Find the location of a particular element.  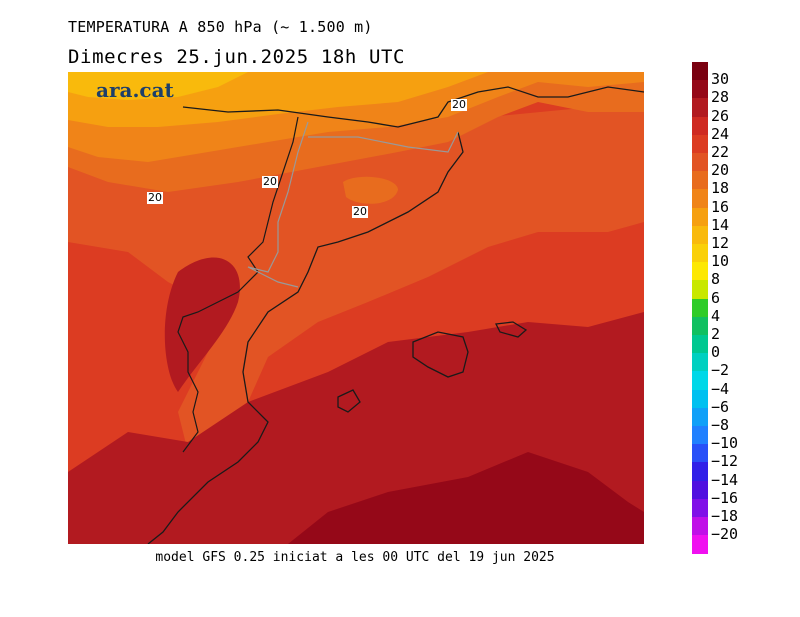

legend-label: −20 is located at coordinates (725, 534).